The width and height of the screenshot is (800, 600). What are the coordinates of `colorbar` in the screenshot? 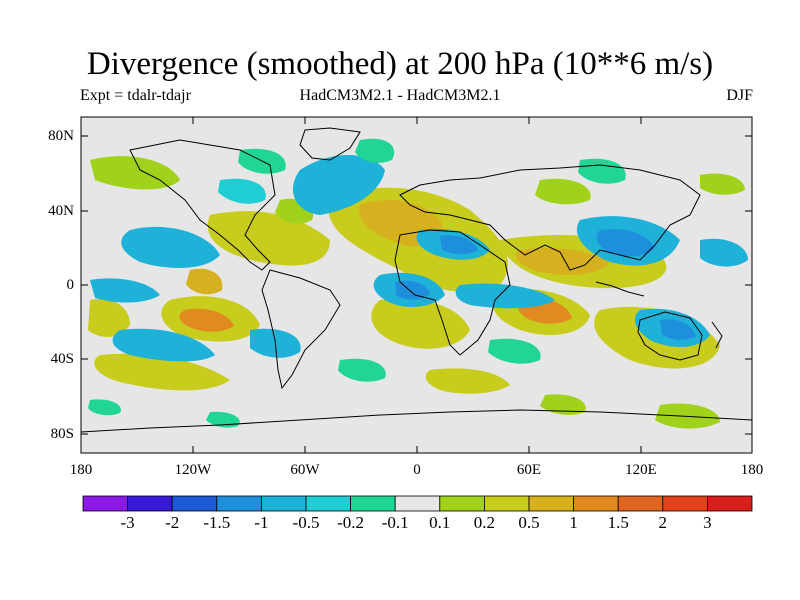 It's located at (417, 503).